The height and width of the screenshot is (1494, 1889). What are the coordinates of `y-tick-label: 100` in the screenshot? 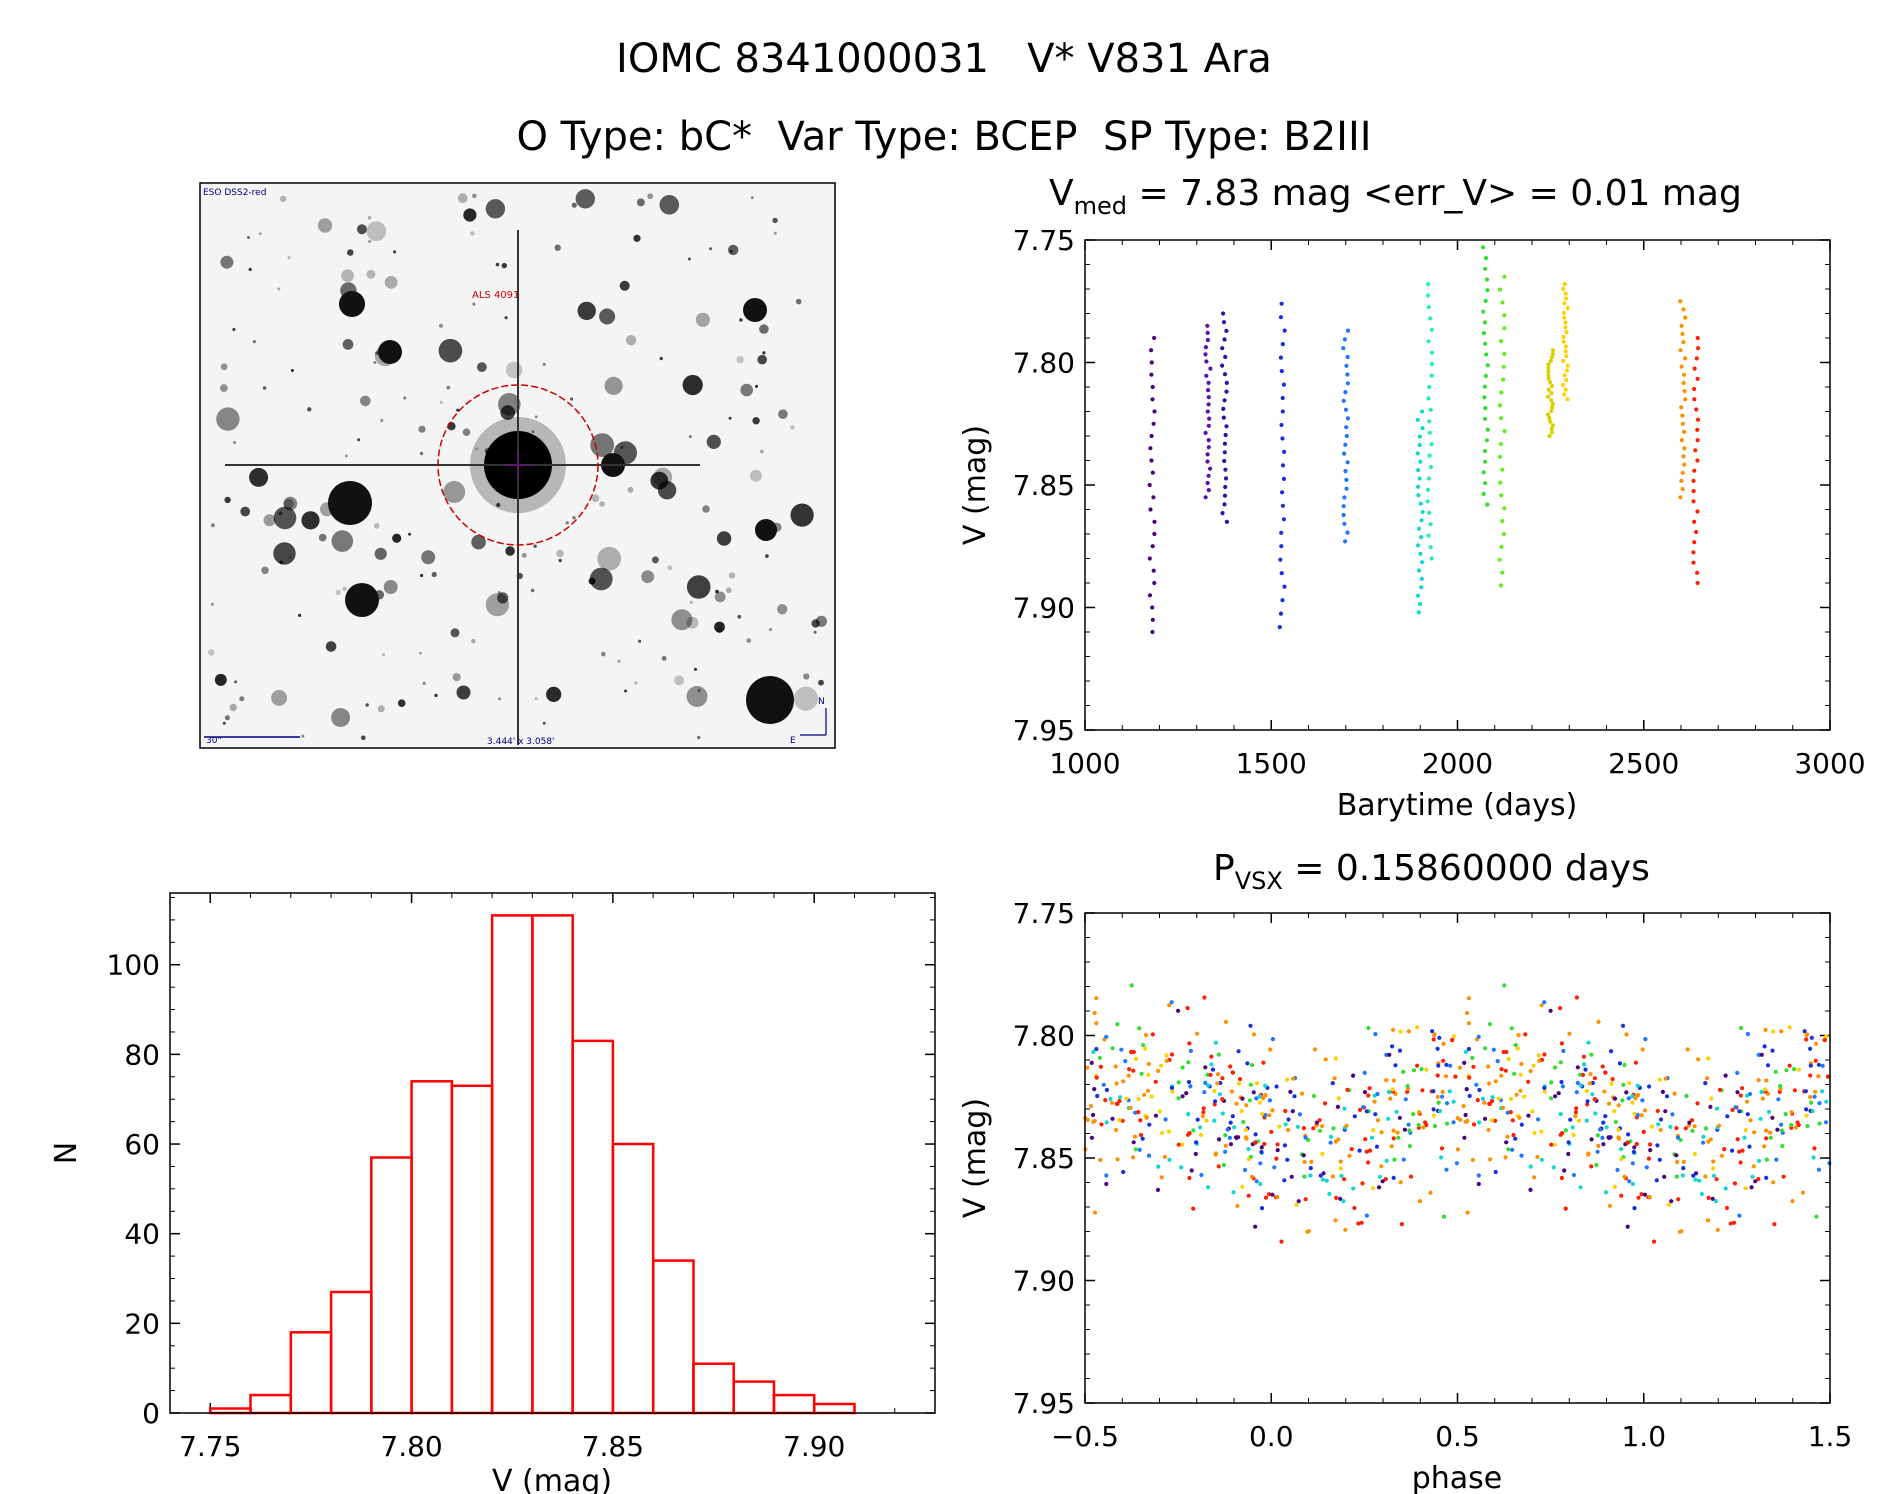 It's located at (133, 965).